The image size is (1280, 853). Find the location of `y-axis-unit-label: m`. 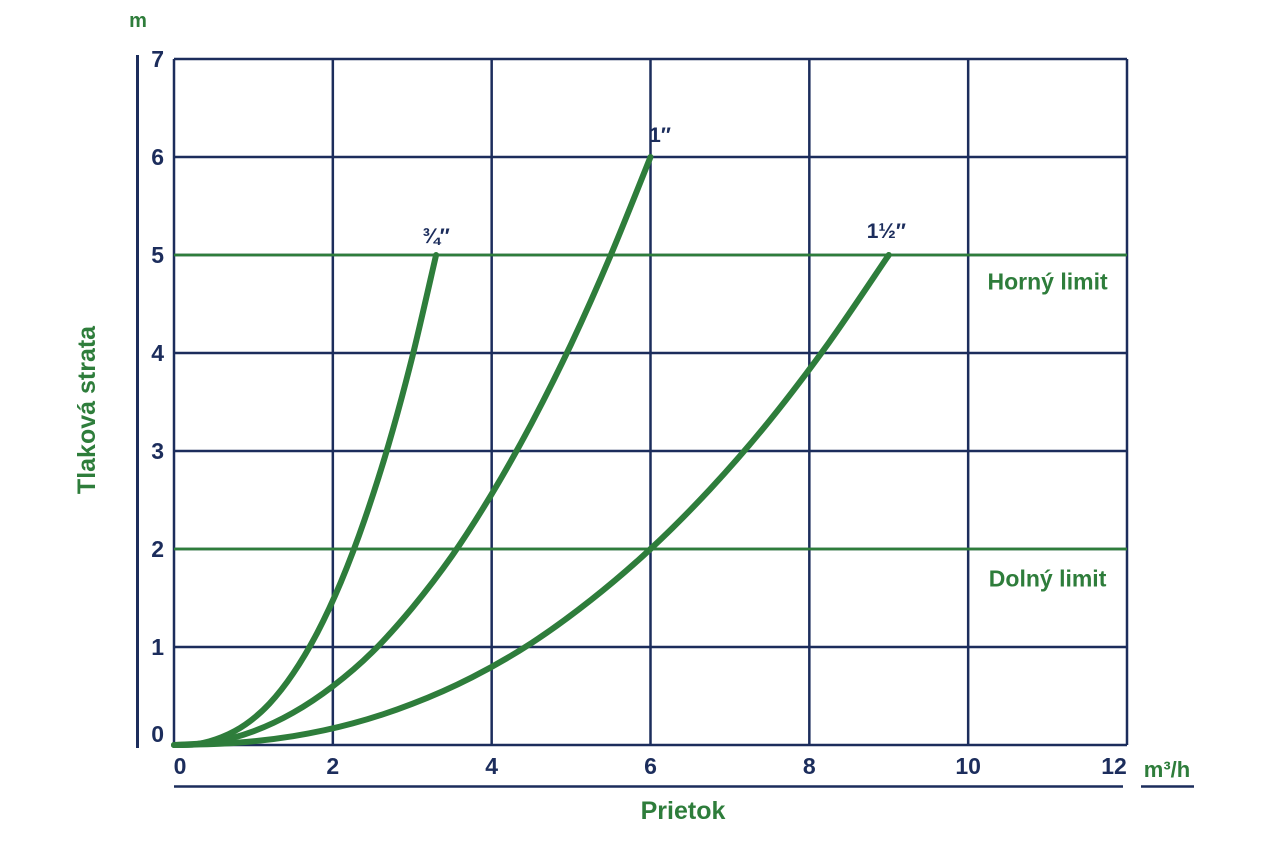

y-axis-unit-label: m is located at coordinates (138, 21).